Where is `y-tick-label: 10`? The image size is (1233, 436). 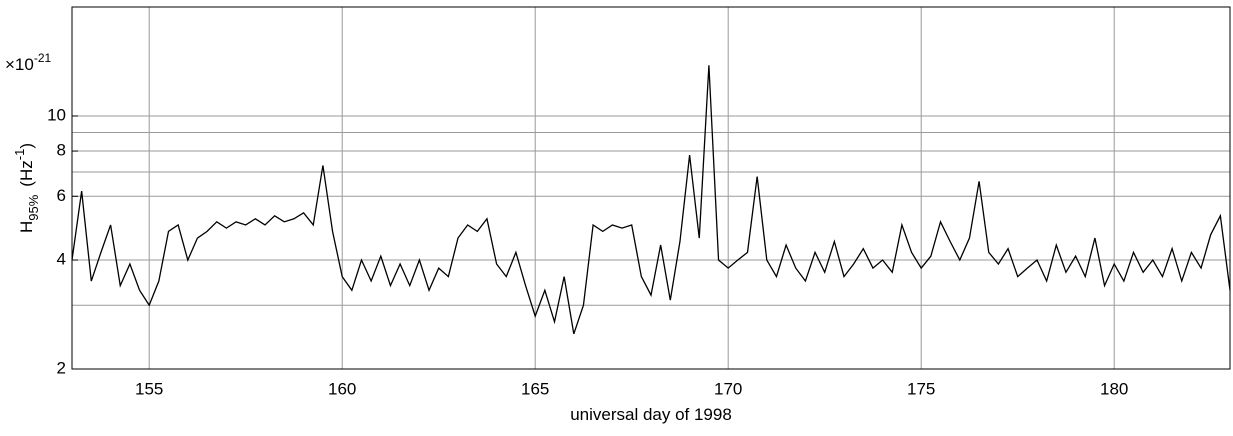 y-tick-label: 10 is located at coordinates (56, 114).